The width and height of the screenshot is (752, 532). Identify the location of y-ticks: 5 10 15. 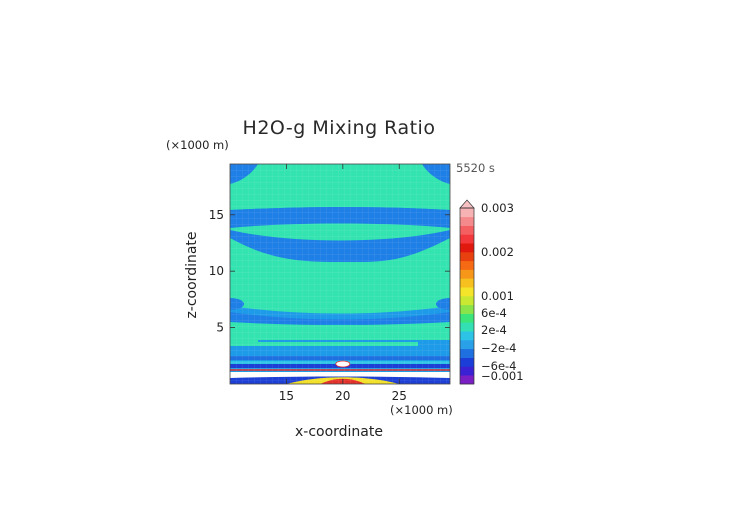
(329, 271).